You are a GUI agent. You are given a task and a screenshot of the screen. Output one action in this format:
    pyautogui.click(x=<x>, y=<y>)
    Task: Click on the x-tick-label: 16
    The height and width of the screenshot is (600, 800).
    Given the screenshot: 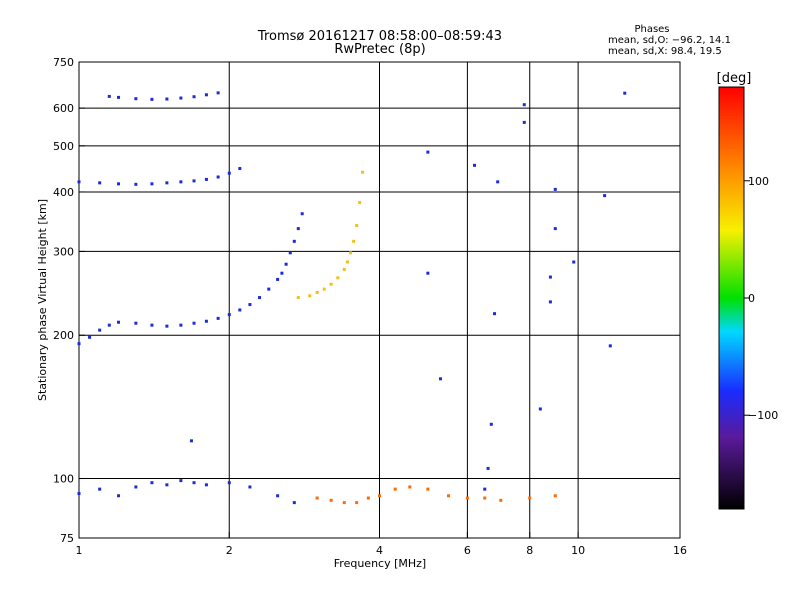 What is the action you would take?
    pyautogui.click(x=680, y=550)
    